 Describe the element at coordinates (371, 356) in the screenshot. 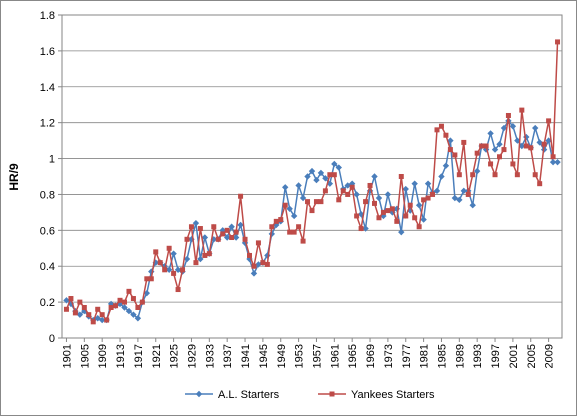

I see `x-tick-label: 1969` at that location.